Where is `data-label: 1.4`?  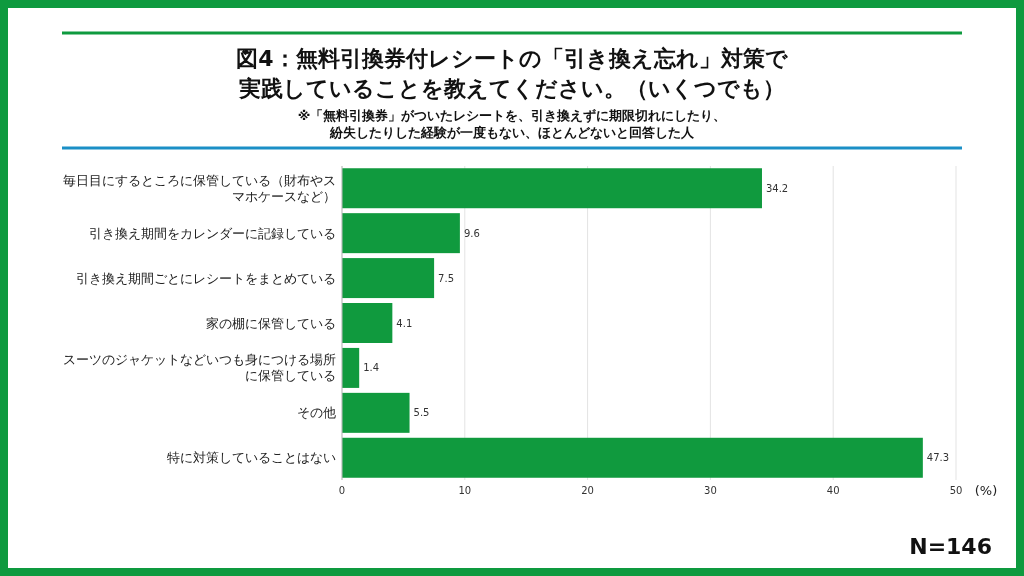
data-label: 1.4 is located at coordinates (371, 368).